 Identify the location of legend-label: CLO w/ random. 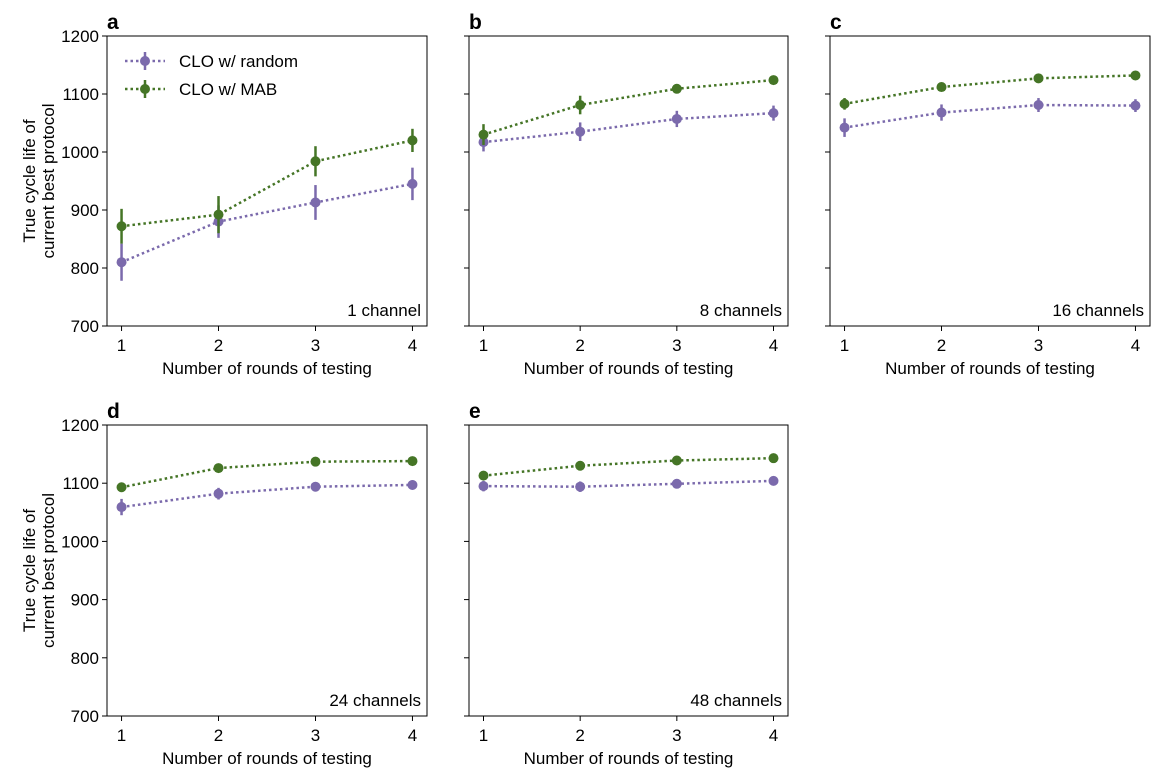
(238, 61).